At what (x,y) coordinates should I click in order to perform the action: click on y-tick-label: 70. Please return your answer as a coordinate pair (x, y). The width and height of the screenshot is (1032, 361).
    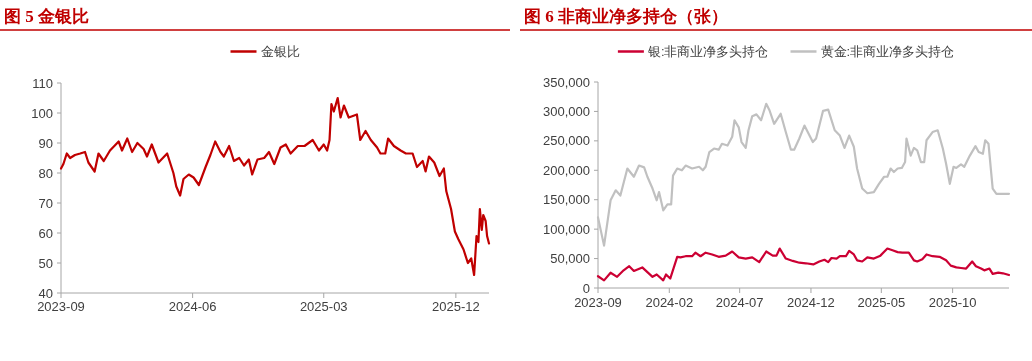
    Looking at the image, I should click on (45, 203).